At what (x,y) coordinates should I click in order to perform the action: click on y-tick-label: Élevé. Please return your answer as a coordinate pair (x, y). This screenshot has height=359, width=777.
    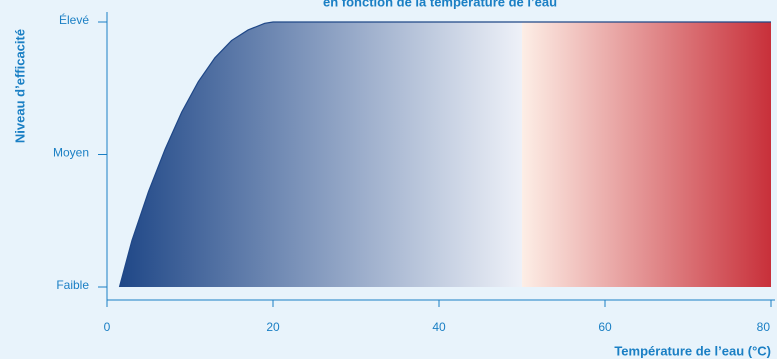
    Looking at the image, I should click on (74, 19).